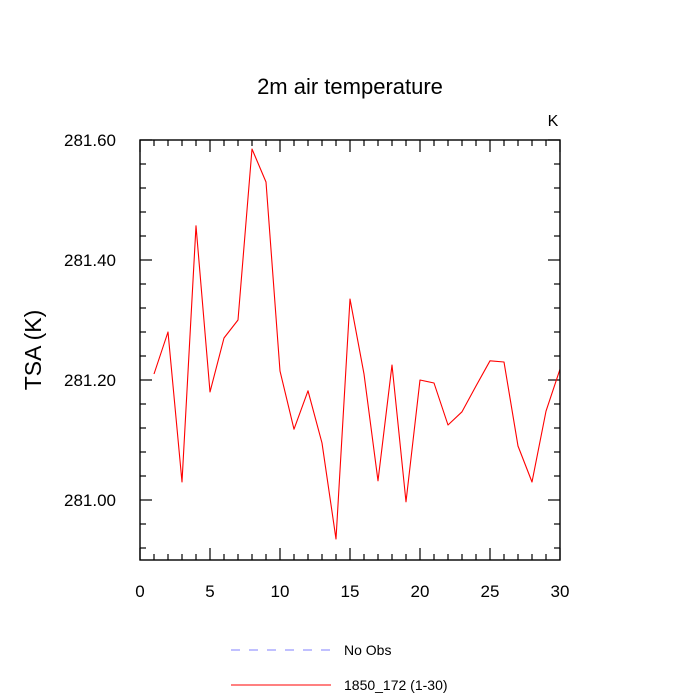 The image size is (700, 700). I want to click on units-label: K, so click(553, 121).